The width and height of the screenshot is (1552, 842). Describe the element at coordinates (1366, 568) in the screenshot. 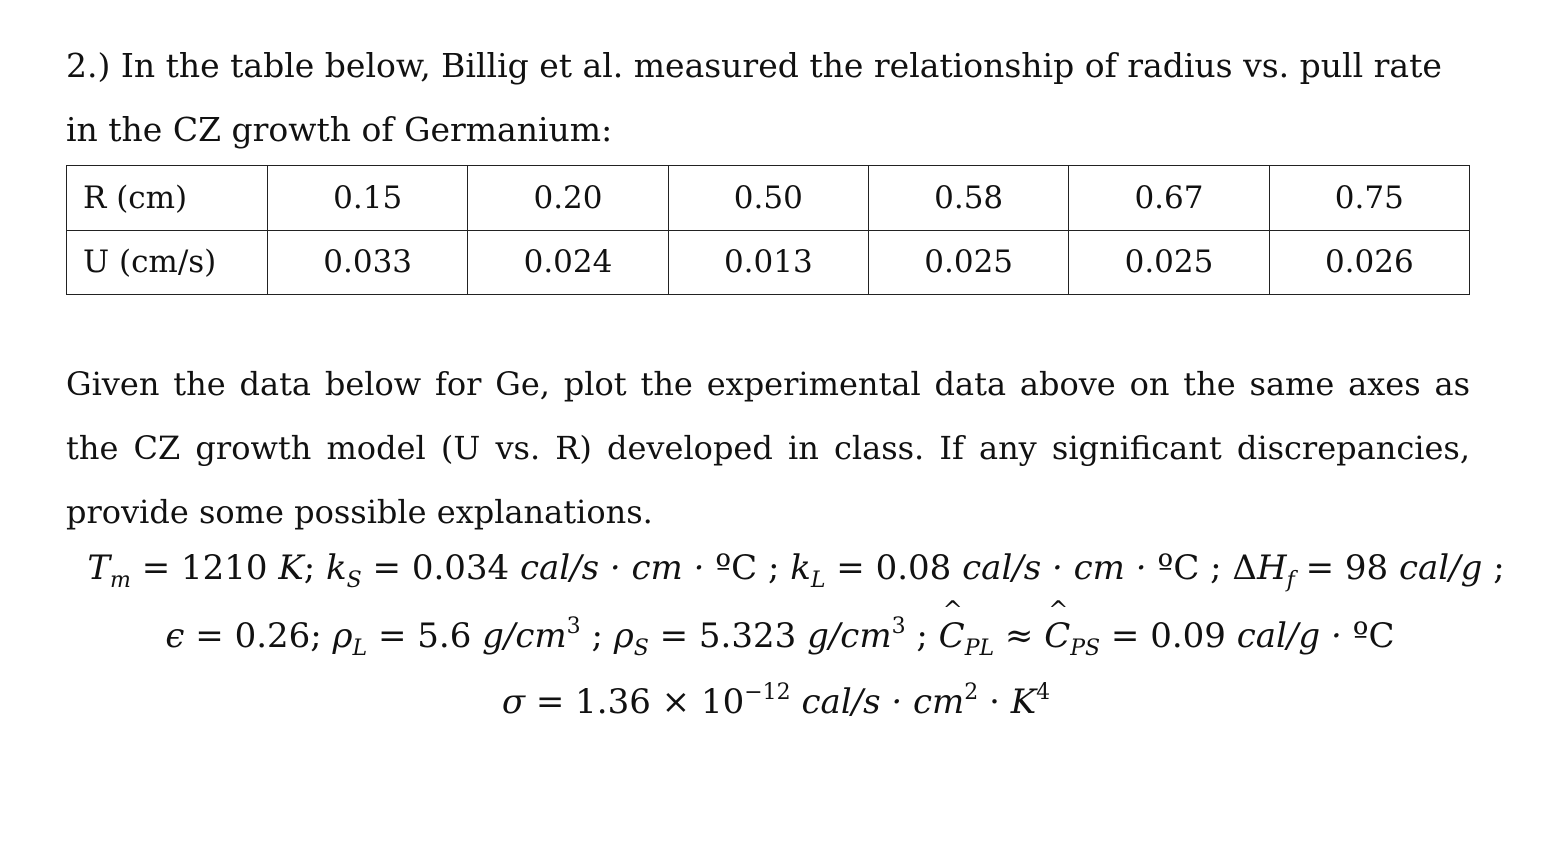

I see `heat-of-fusion-value: 98` at that location.